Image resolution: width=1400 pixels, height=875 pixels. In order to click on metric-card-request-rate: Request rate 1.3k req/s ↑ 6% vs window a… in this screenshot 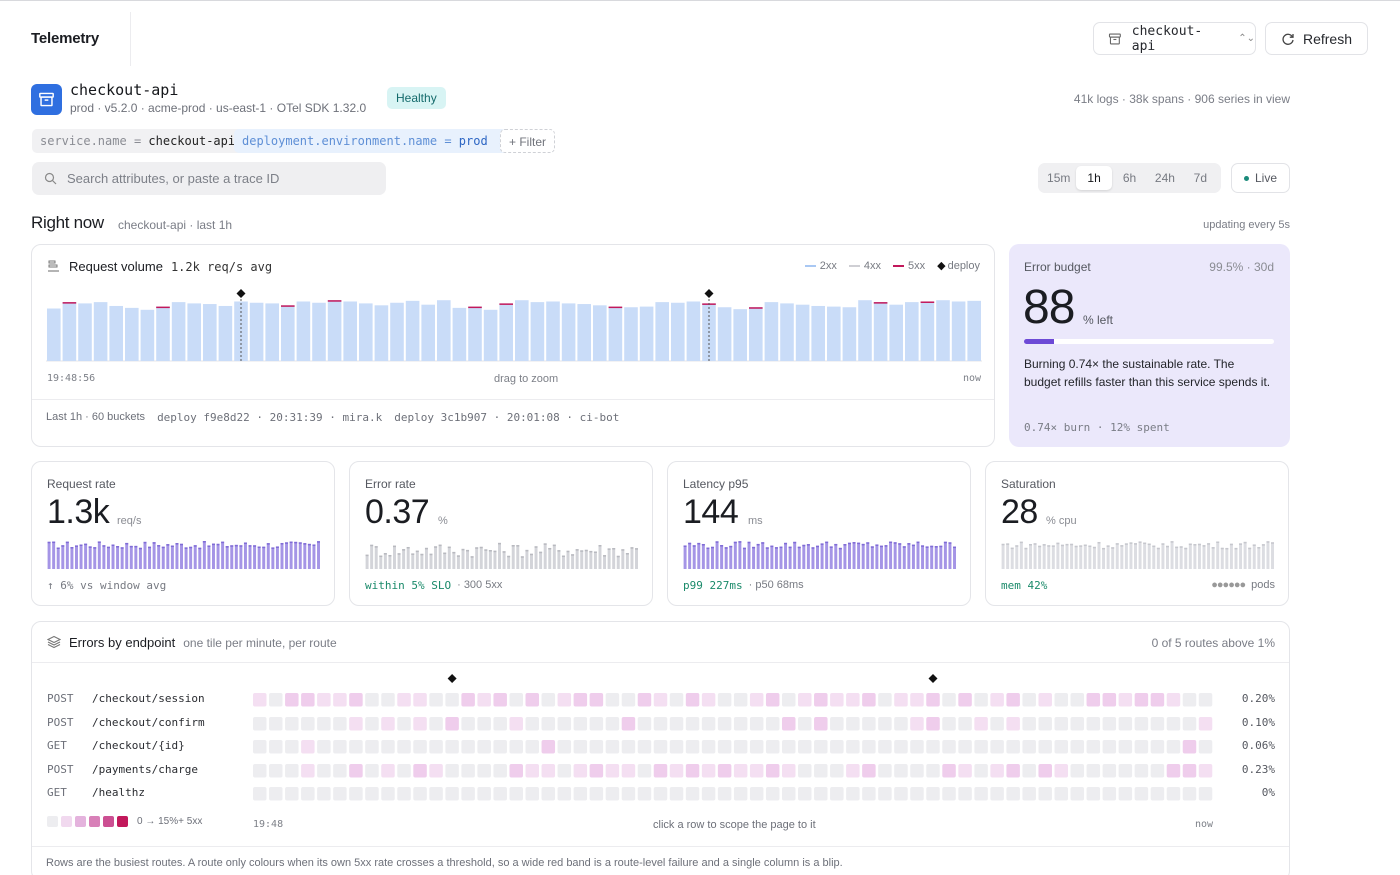, I will do `click(183, 533)`.